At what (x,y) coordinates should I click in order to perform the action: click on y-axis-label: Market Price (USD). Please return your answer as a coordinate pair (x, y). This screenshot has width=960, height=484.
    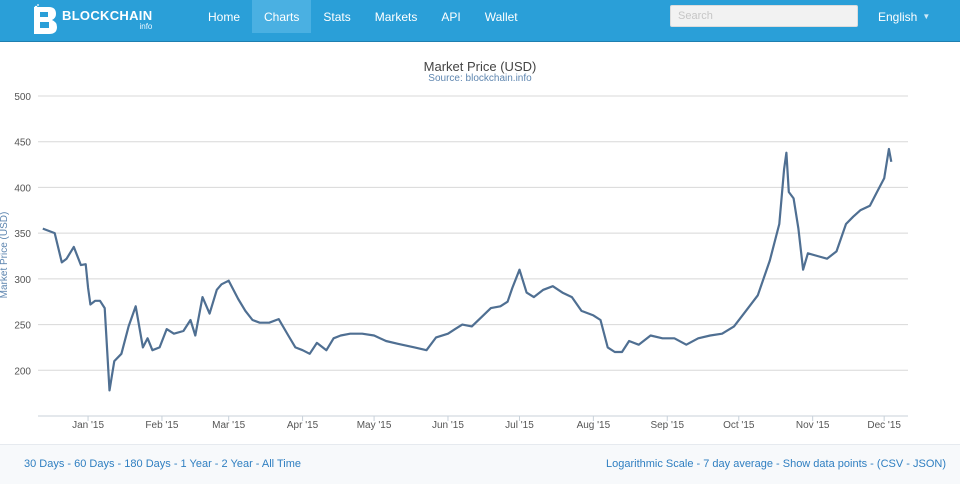
    Looking at the image, I should click on (5, 255).